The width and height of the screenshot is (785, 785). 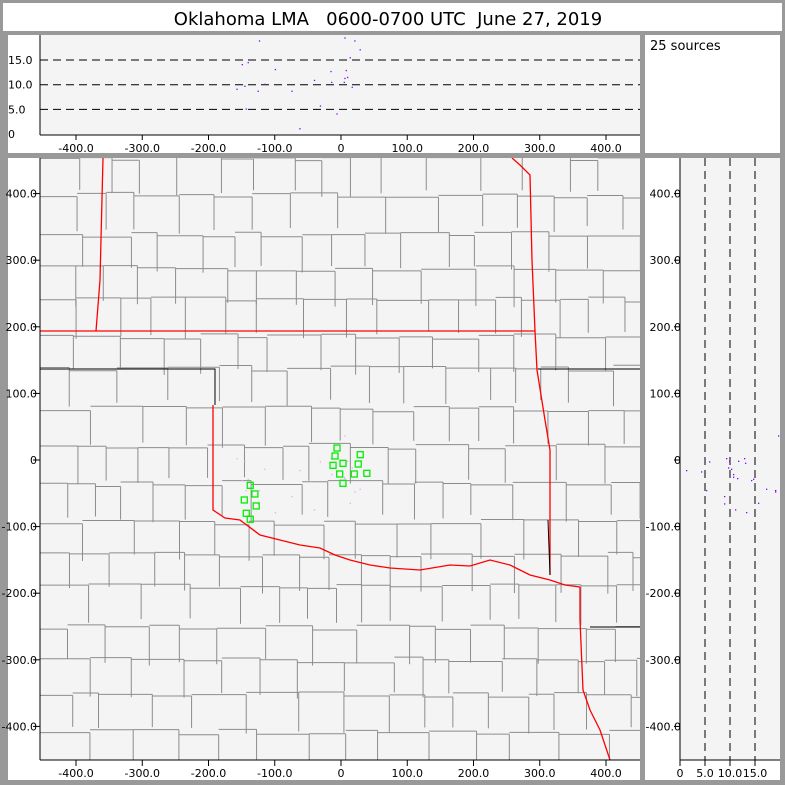 What do you see at coordinates (305, 483) in the screenshot?
I see `flash-markers` at bounding box center [305, 483].